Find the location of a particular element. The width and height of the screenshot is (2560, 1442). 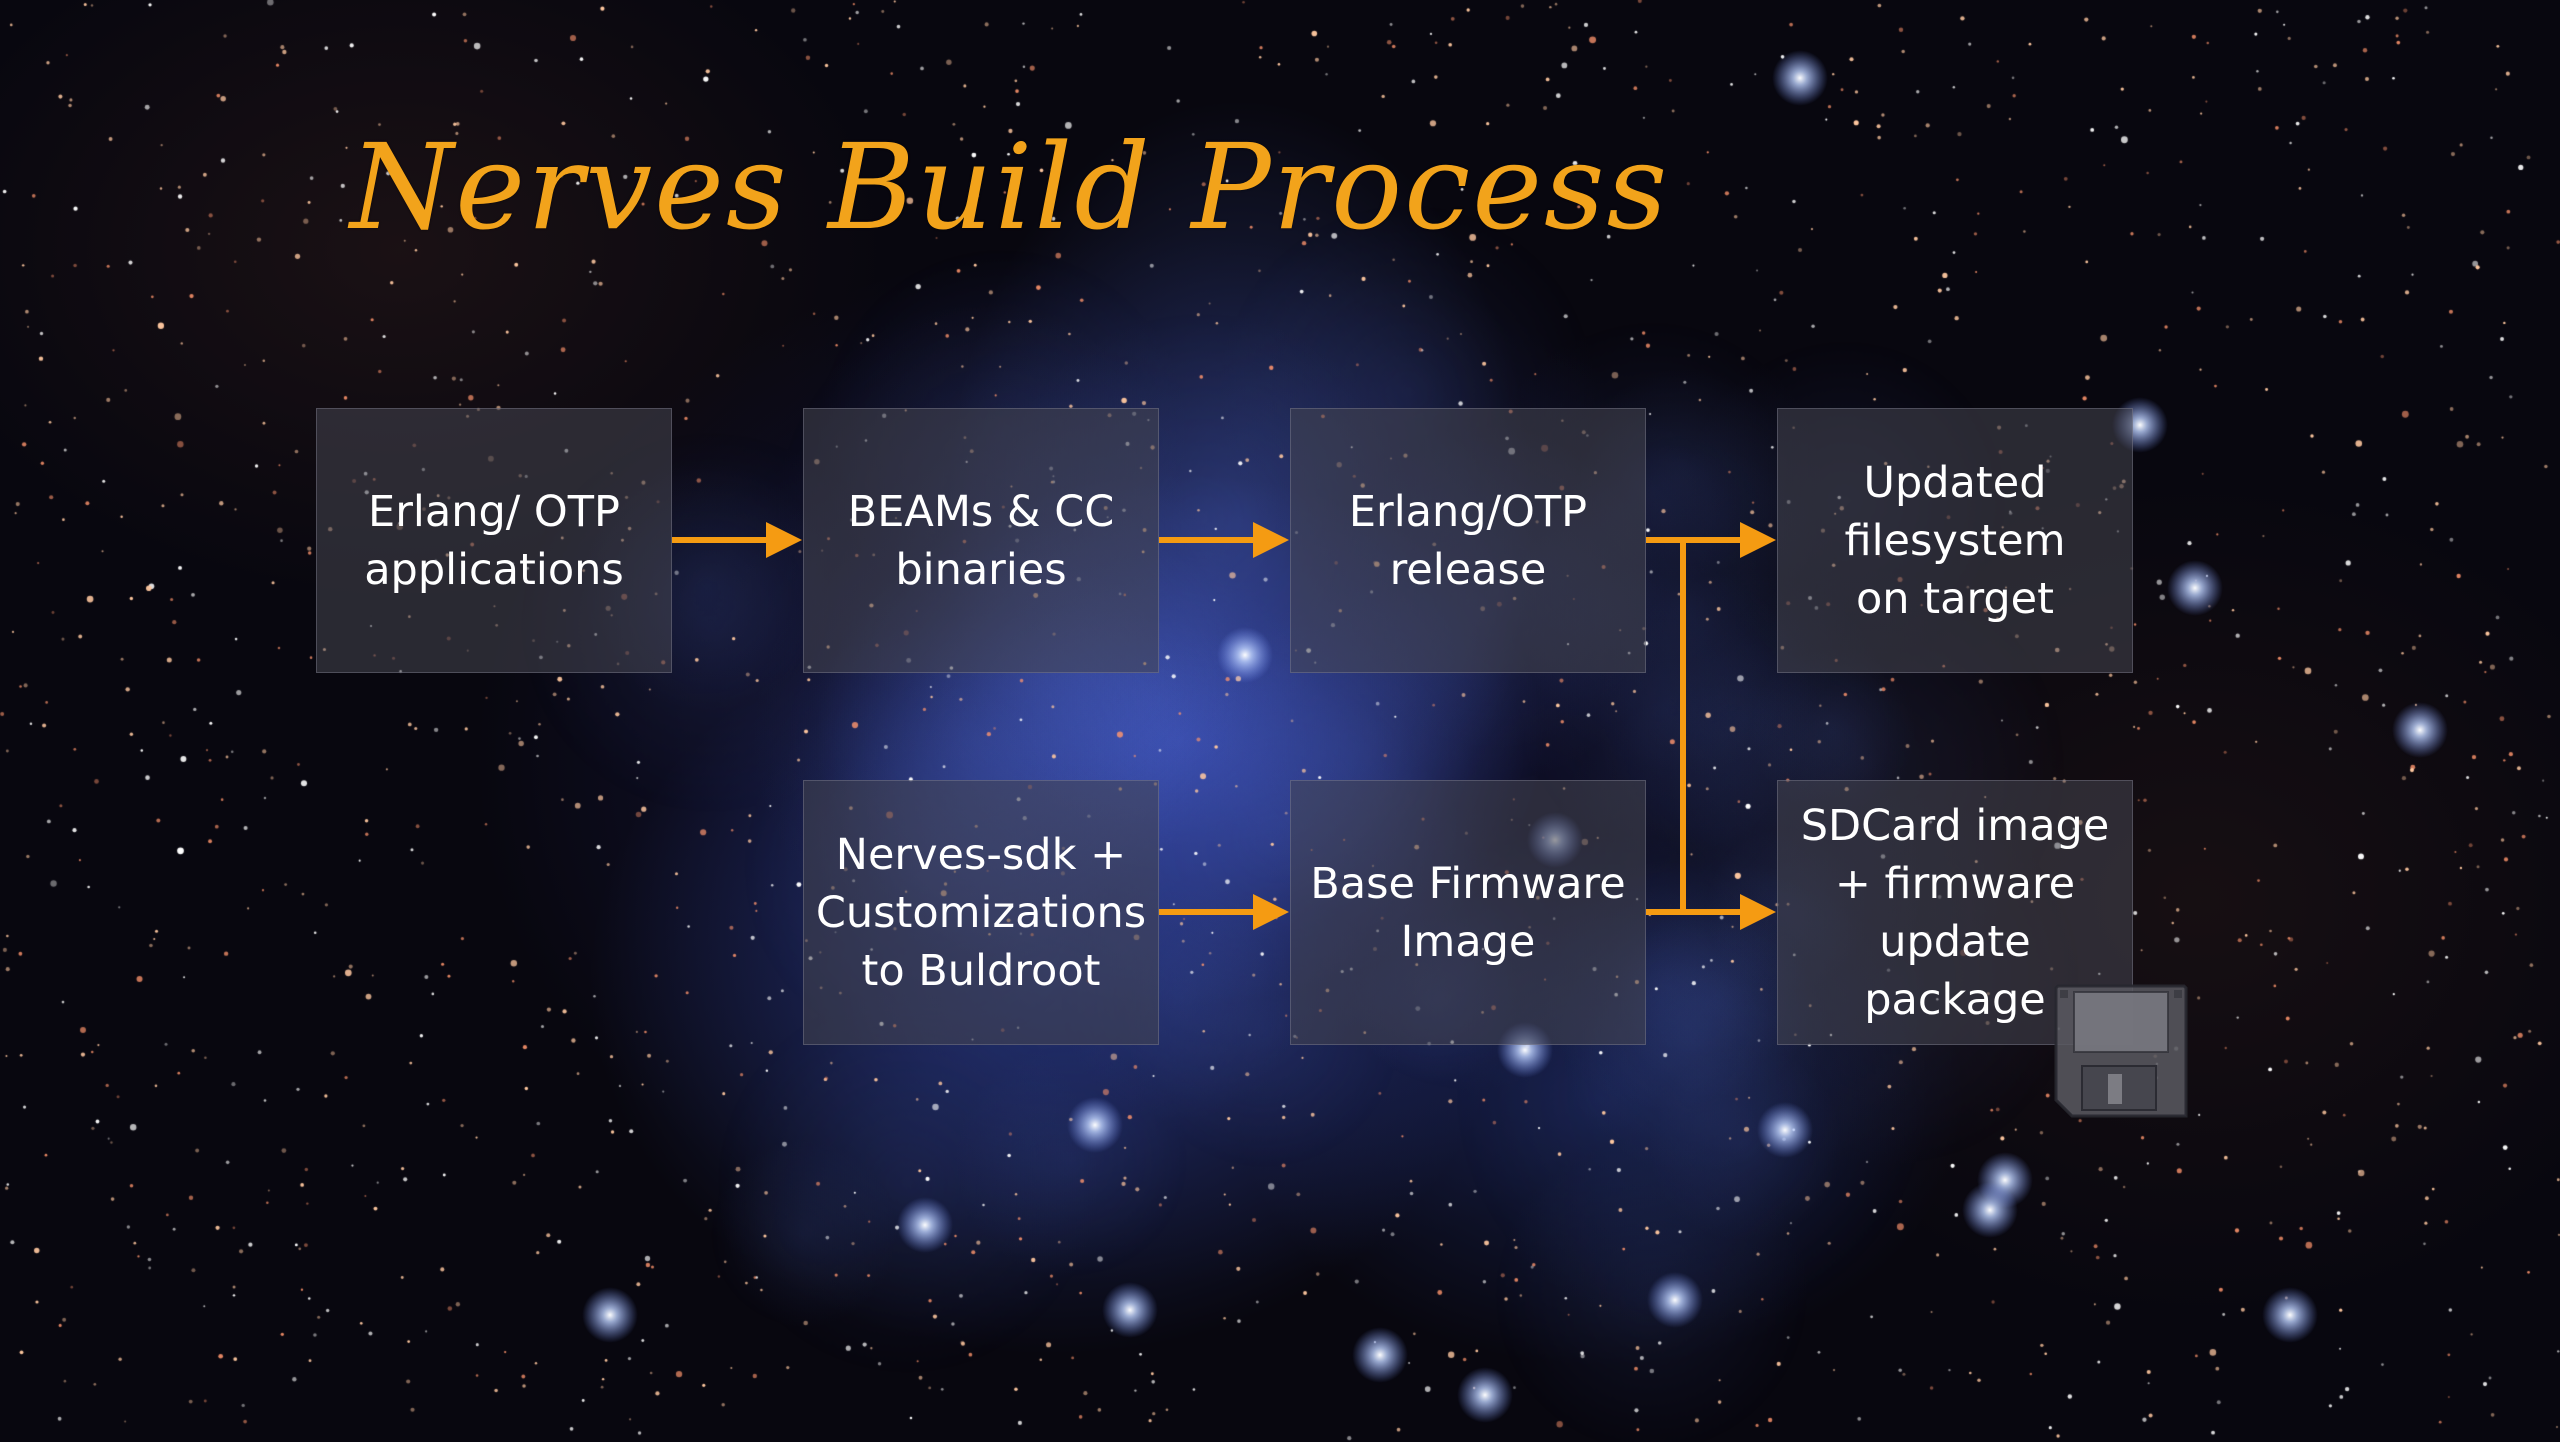

box-sdcard-image: SDCard image + firmware update package is located at coordinates (1955, 912).